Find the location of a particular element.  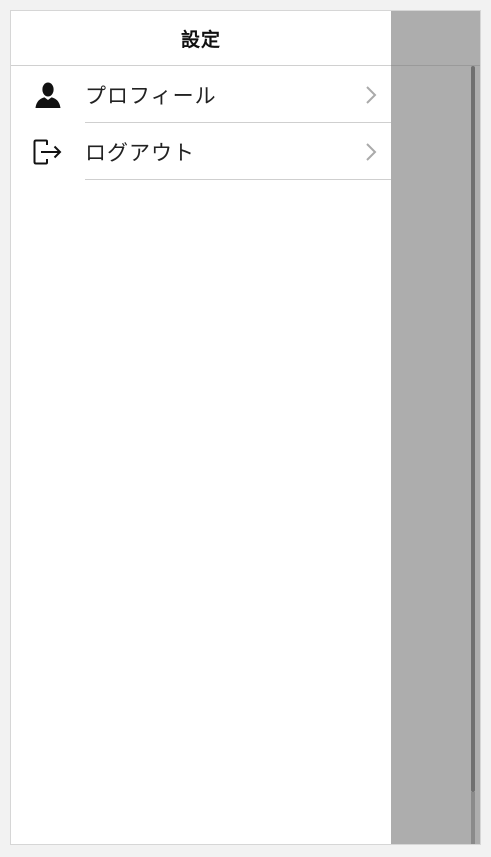

menu-item-profile: プロフィール is located at coordinates (201, 94).